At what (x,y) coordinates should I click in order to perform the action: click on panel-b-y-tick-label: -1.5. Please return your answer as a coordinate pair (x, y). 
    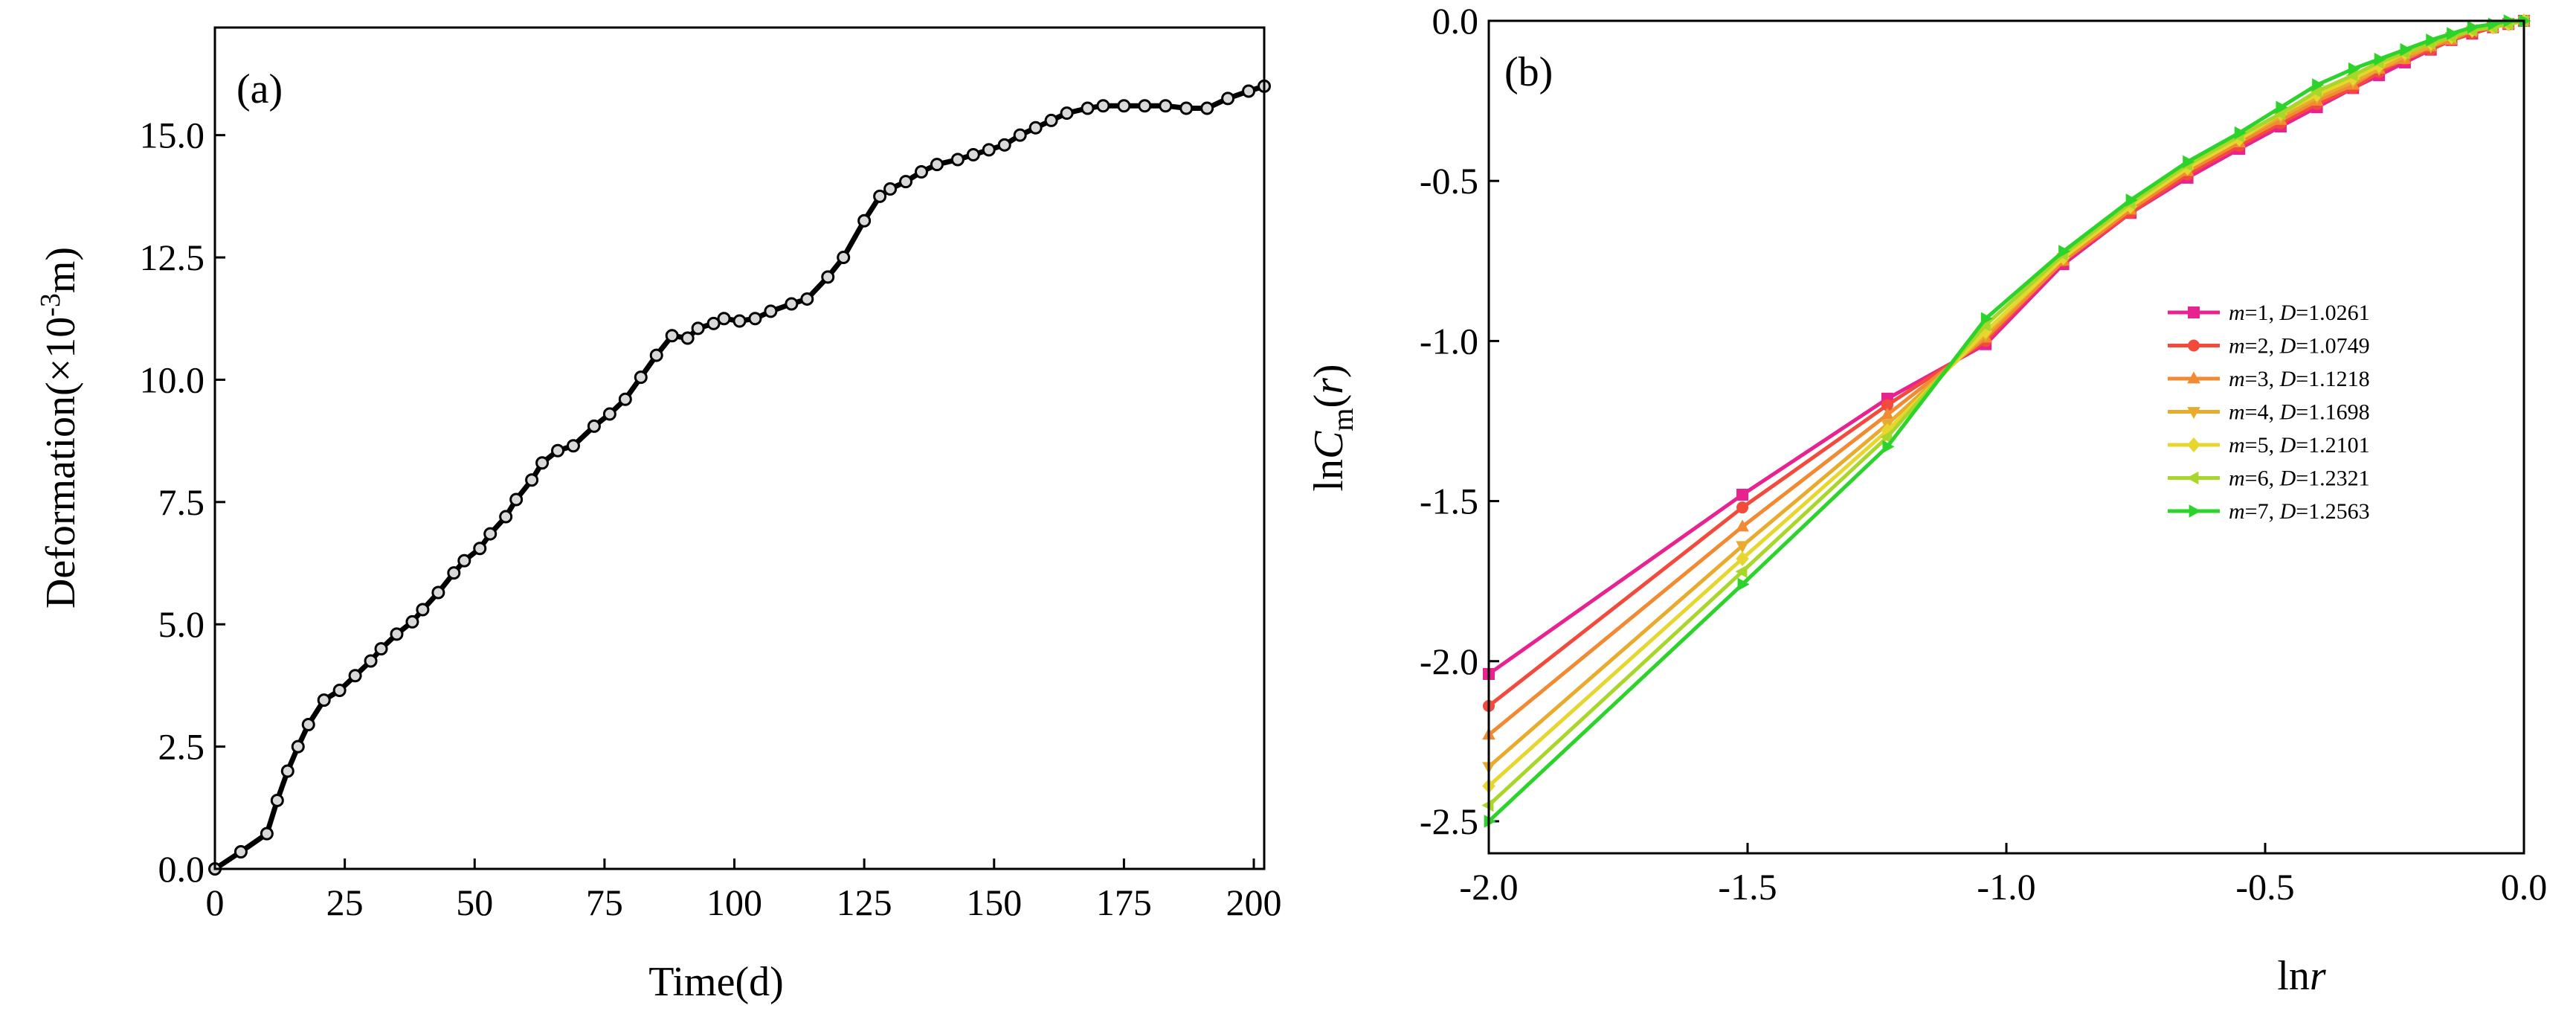
    Looking at the image, I should click on (1449, 501).